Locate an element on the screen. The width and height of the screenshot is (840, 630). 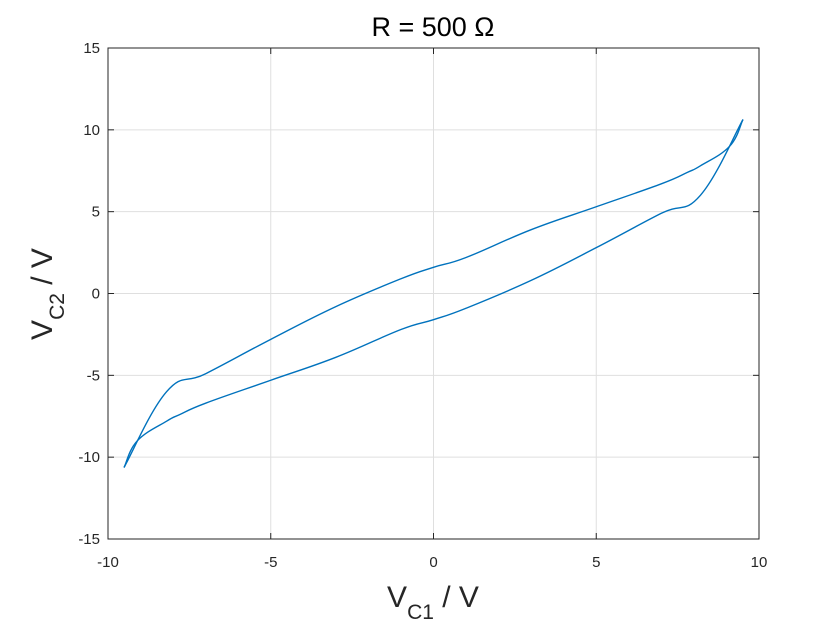
x-tick-label: 0 is located at coordinates (433, 562).